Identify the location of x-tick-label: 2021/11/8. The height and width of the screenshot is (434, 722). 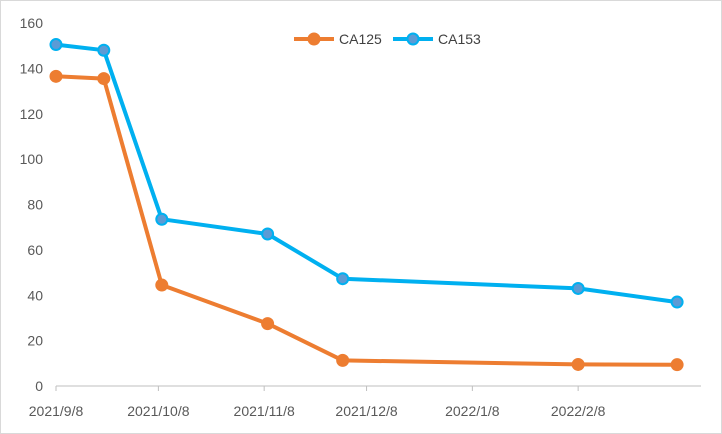
(264, 411).